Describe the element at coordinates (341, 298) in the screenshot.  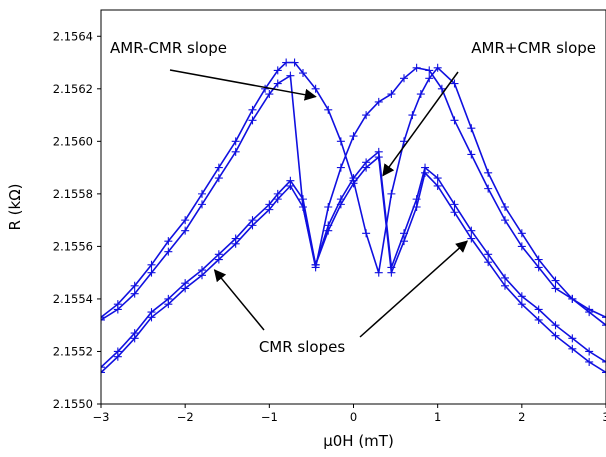
I see `annotation: CMR slopes` at that location.